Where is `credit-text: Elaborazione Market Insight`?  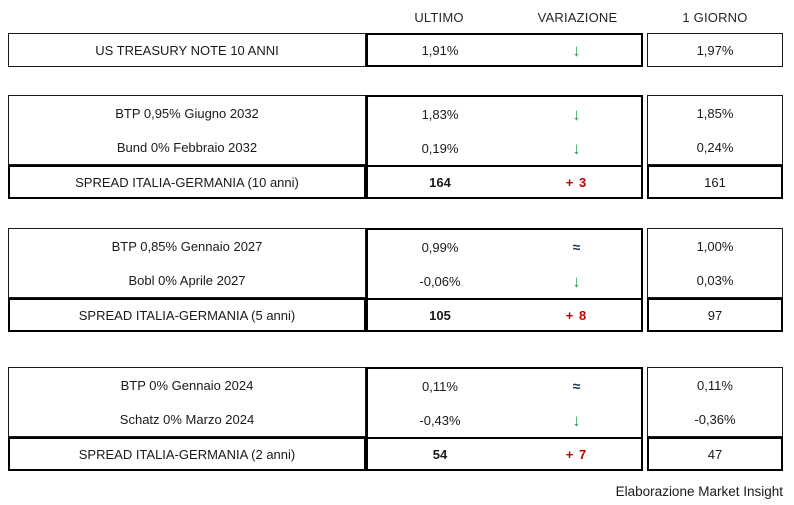
credit-text: Elaborazione Market Insight is located at coordinates (699, 491).